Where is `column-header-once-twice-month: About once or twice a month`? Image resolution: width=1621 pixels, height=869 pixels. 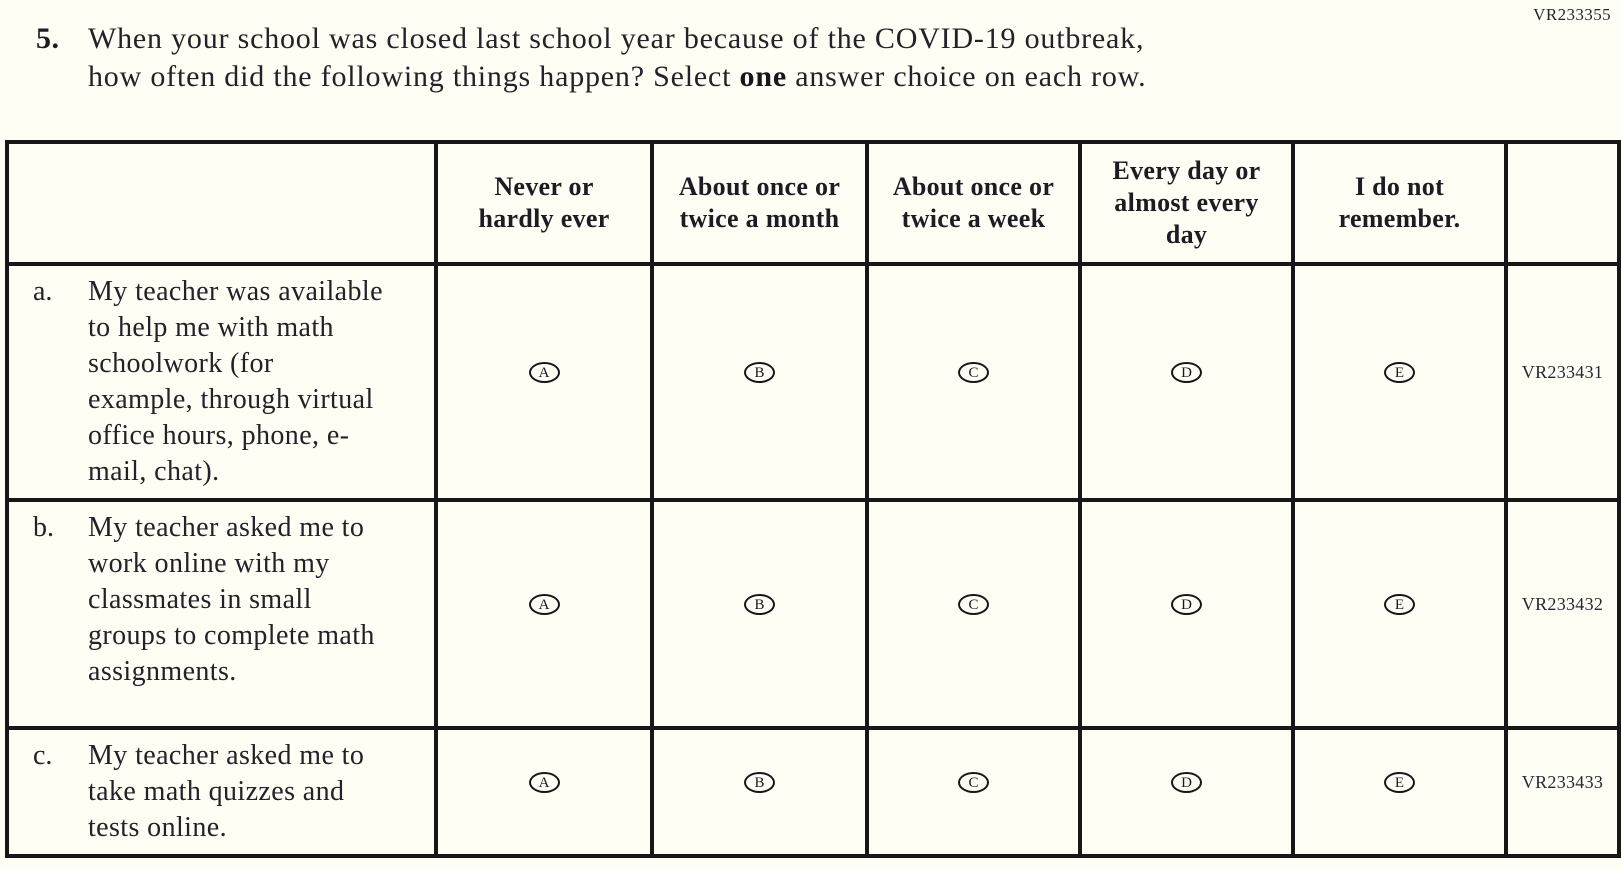 column-header-once-twice-month: About once or twice a month is located at coordinates (759, 203).